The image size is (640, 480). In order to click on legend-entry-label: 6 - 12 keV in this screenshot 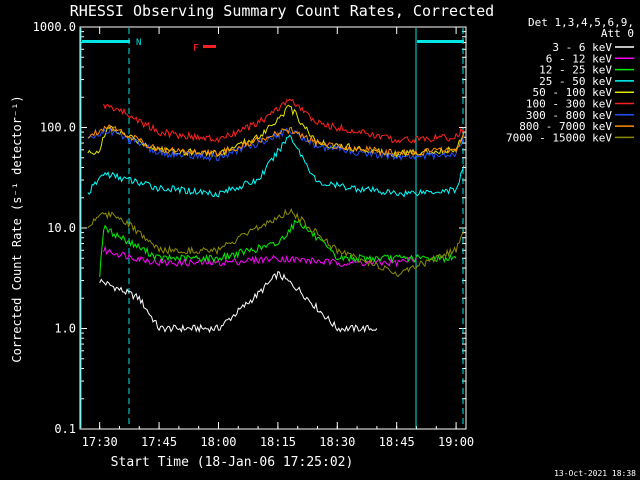, I will do `click(579, 58)`.